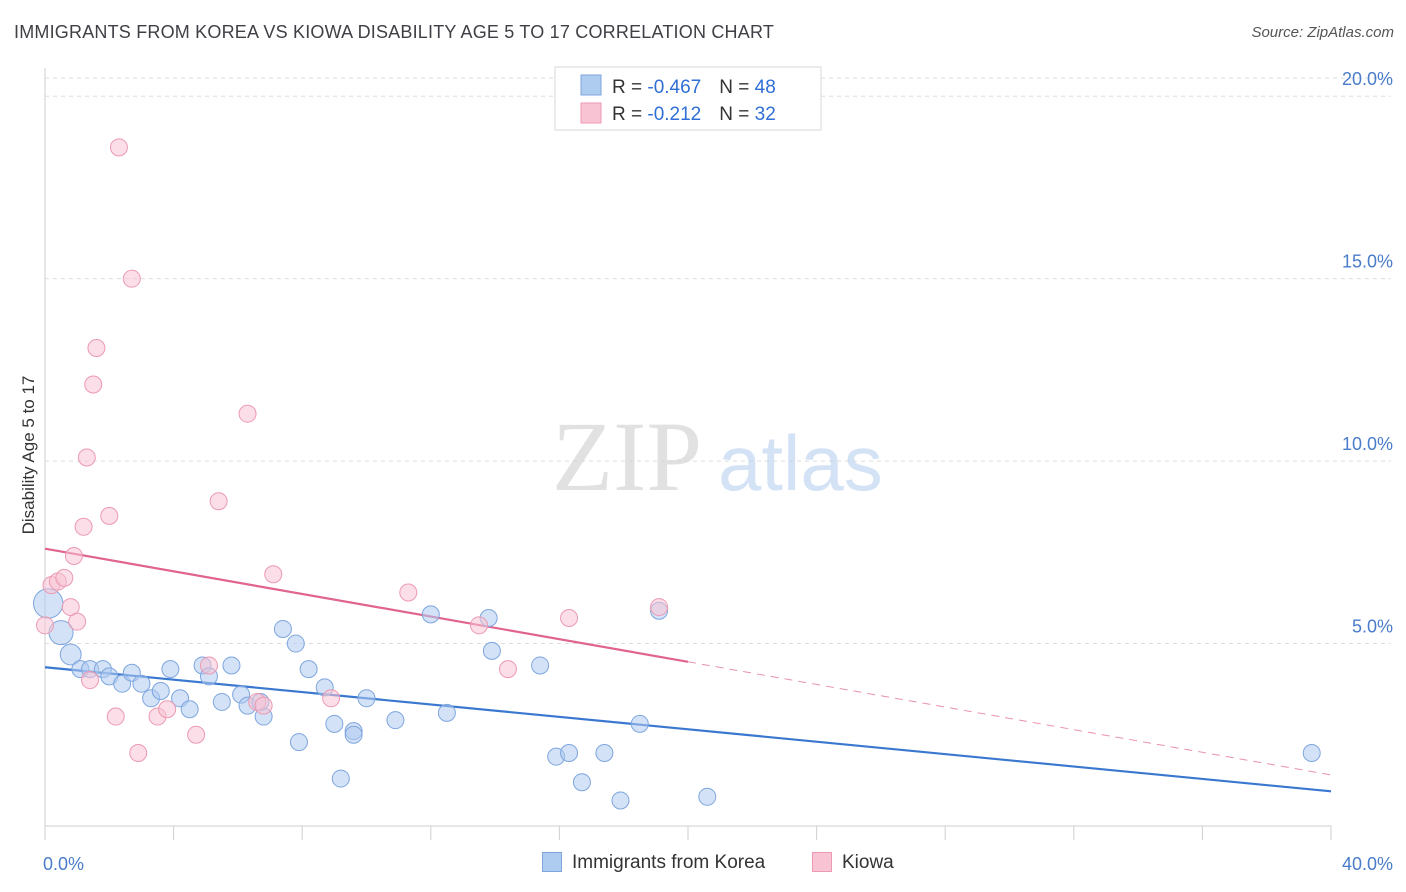  What do you see at coordinates (669, 862) in the screenshot?
I see `bottom-legend-label-korea: Immigrants from Korea` at bounding box center [669, 862].